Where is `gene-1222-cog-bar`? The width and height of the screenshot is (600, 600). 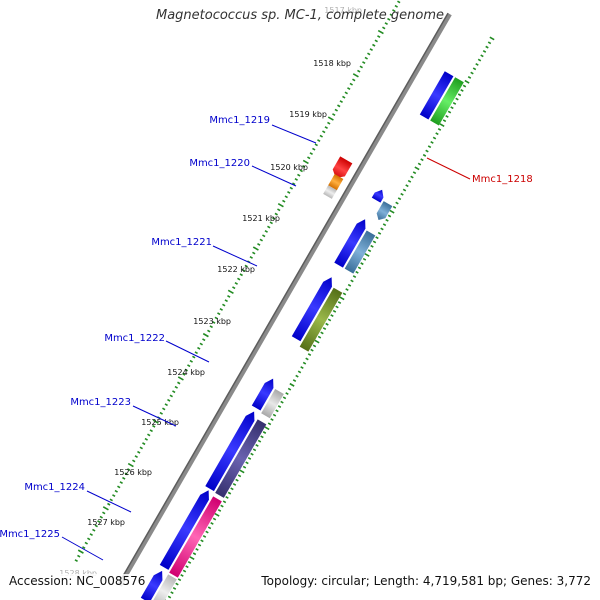
gene-1222-cog-bar is located at coordinates (272, 404).